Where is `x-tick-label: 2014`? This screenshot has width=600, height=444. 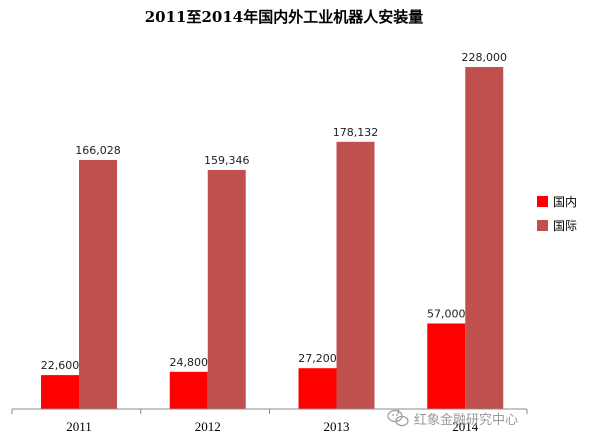
x-tick-label: 2014 is located at coordinates (465, 426).